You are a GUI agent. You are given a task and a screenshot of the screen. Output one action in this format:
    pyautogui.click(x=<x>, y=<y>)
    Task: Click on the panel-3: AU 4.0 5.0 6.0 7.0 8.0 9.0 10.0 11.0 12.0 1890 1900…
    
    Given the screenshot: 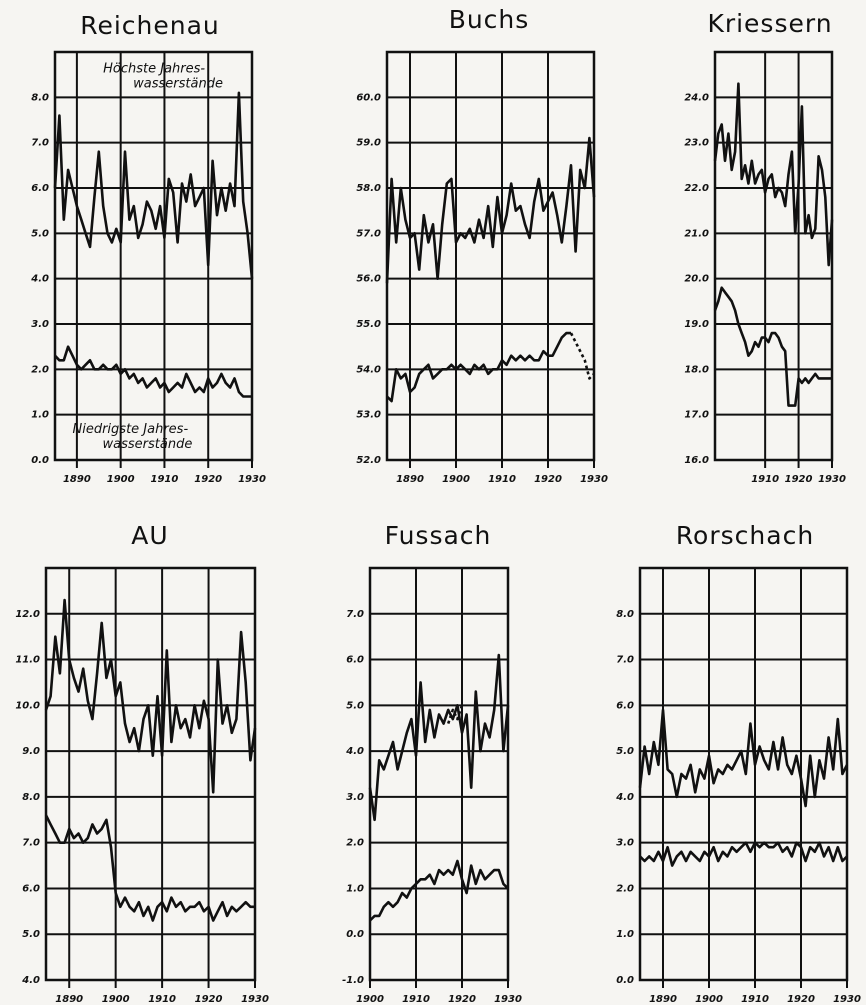 What is the action you would take?
    pyautogui.click(x=142, y=763)
    